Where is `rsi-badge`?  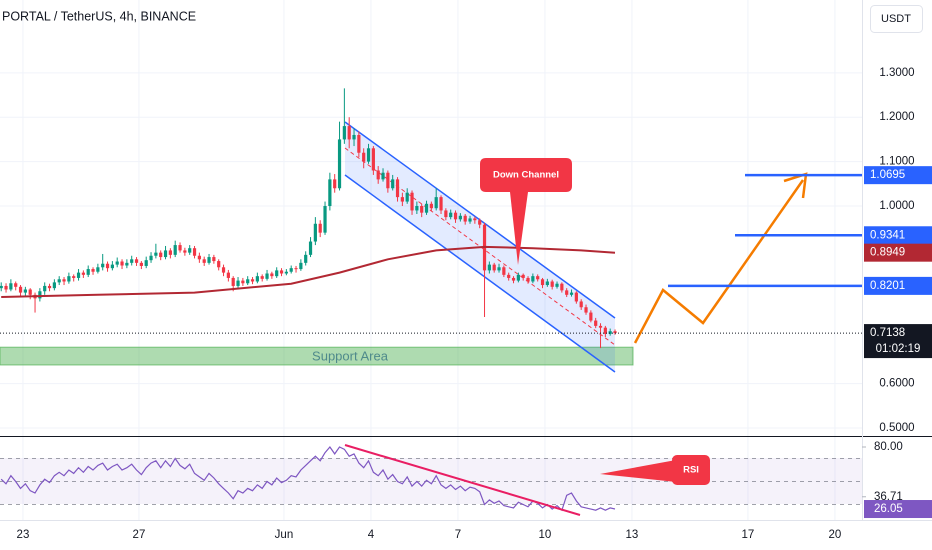
rsi-badge is located at coordinates (898, 509).